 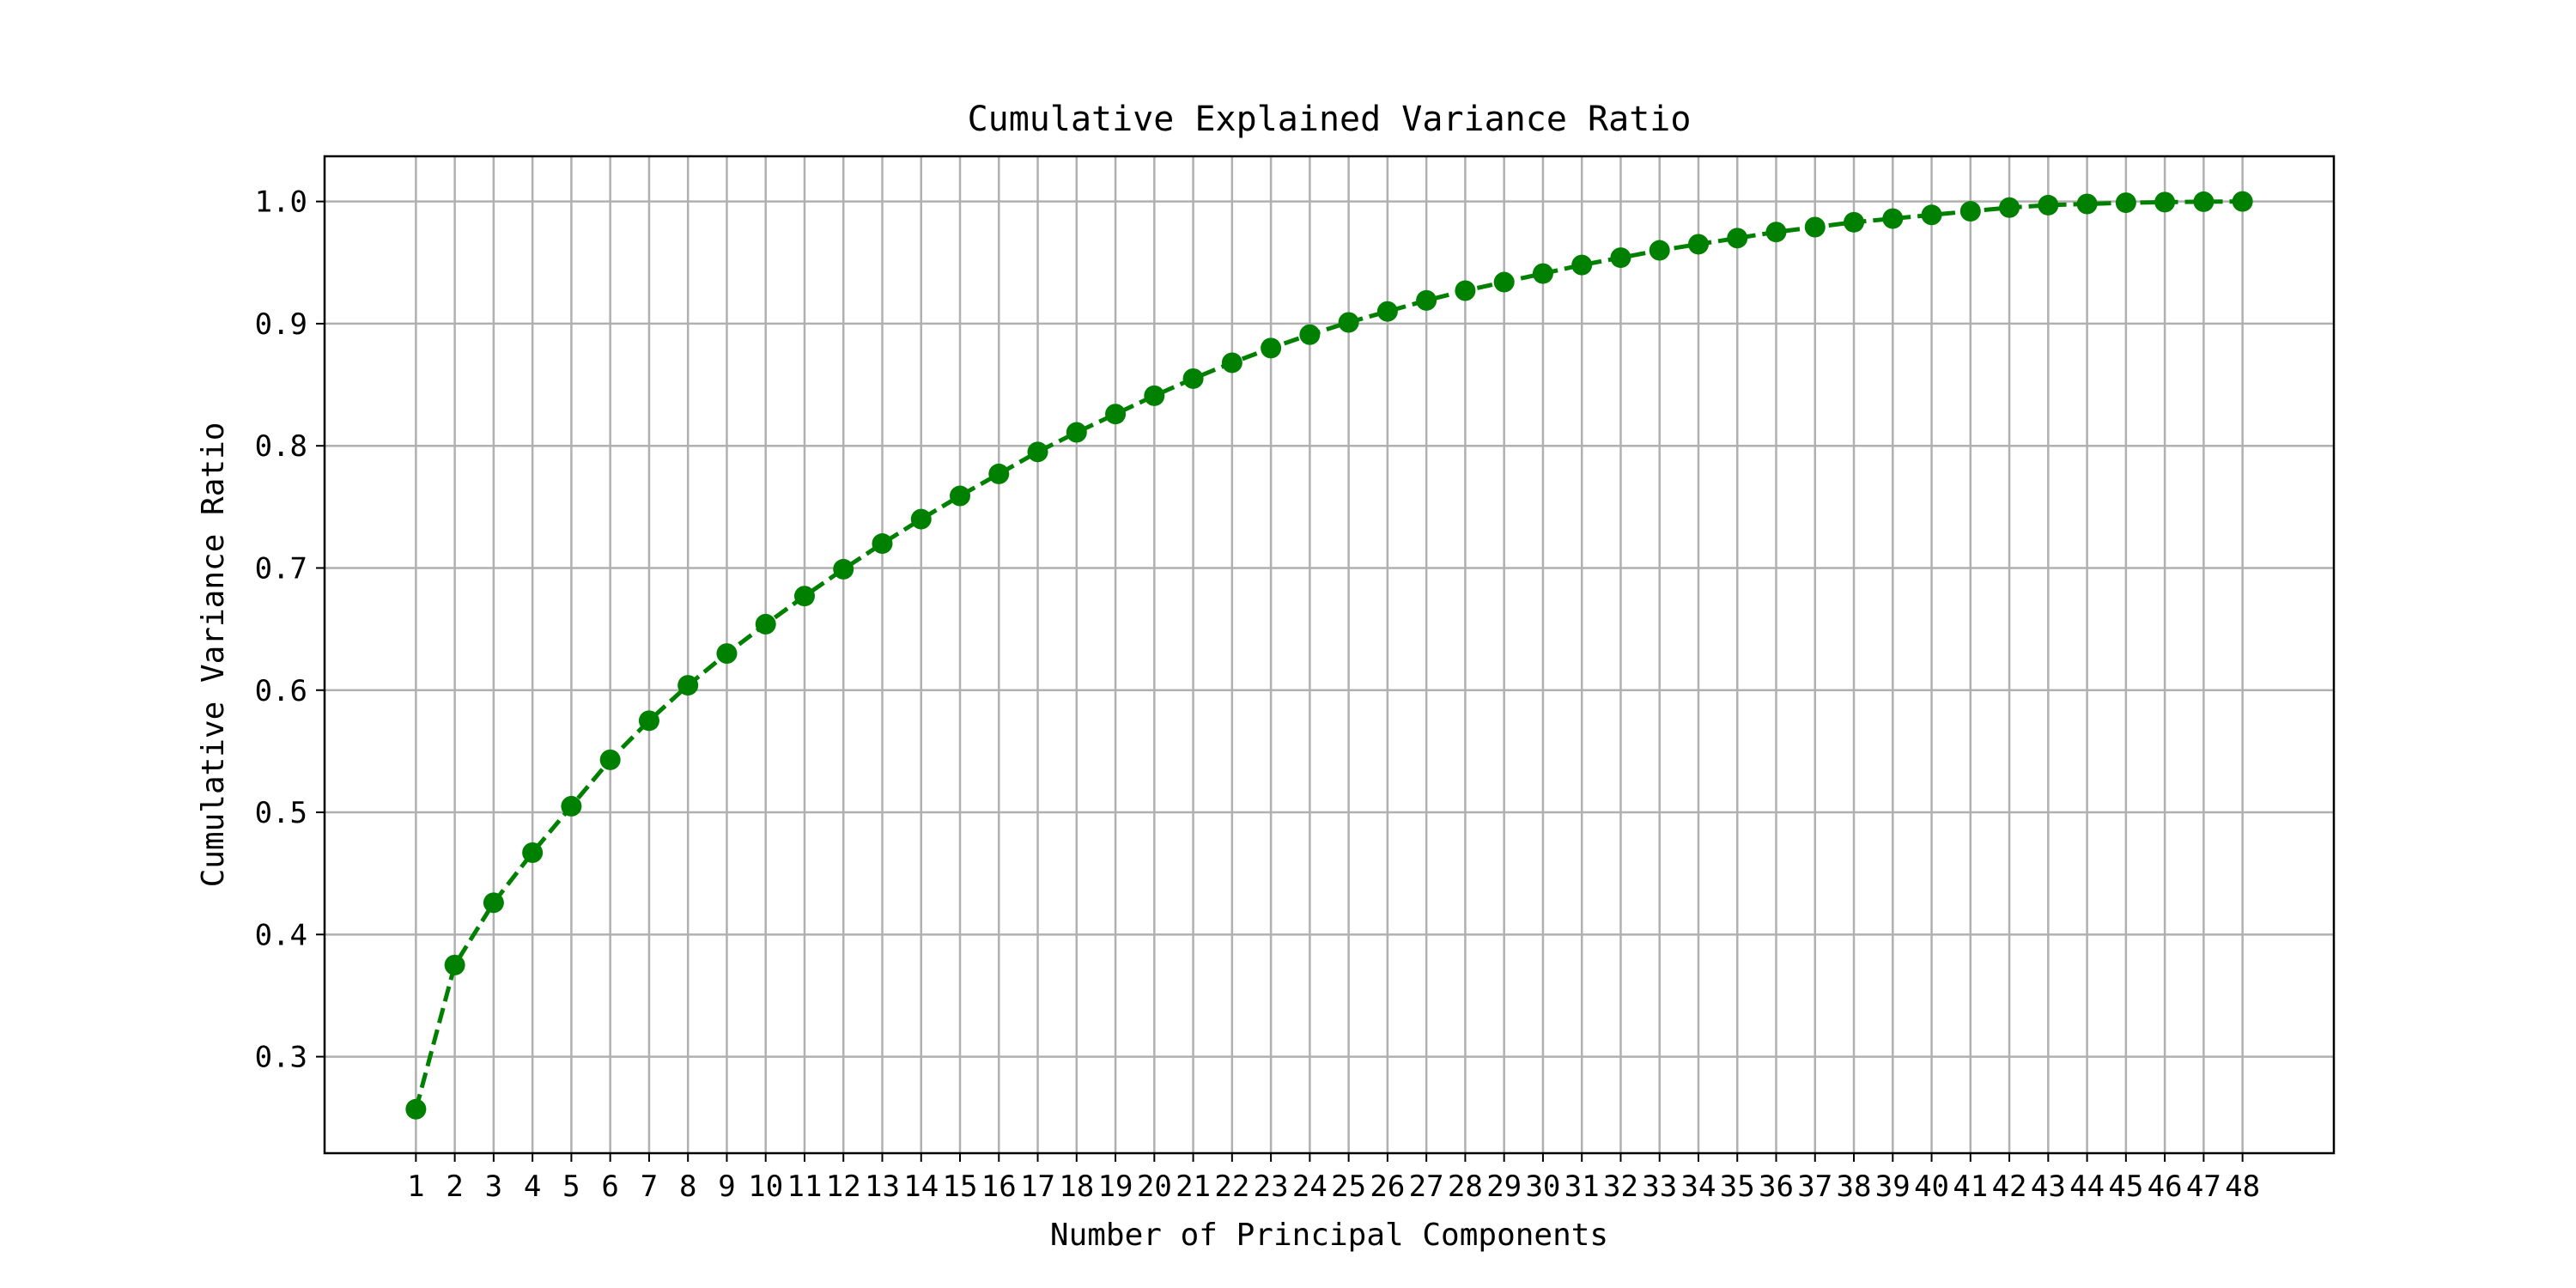 What do you see at coordinates (2010, 1187) in the screenshot?
I see `x-tick-label: 42` at bounding box center [2010, 1187].